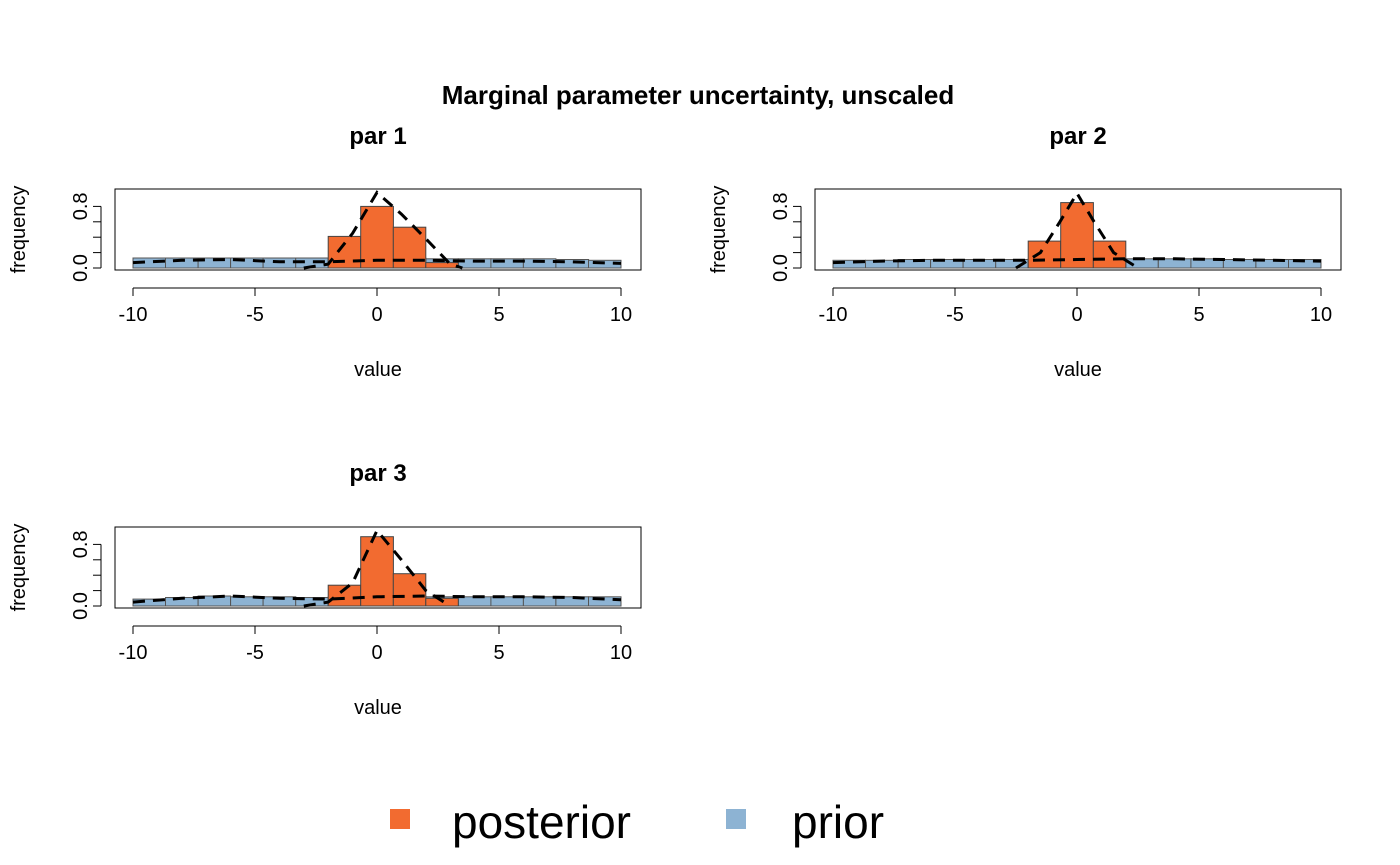 The image size is (1400, 865). What do you see at coordinates (377, 136) in the screenshot?
I see `panel-title: par 1` at bounding box center [377, 136].